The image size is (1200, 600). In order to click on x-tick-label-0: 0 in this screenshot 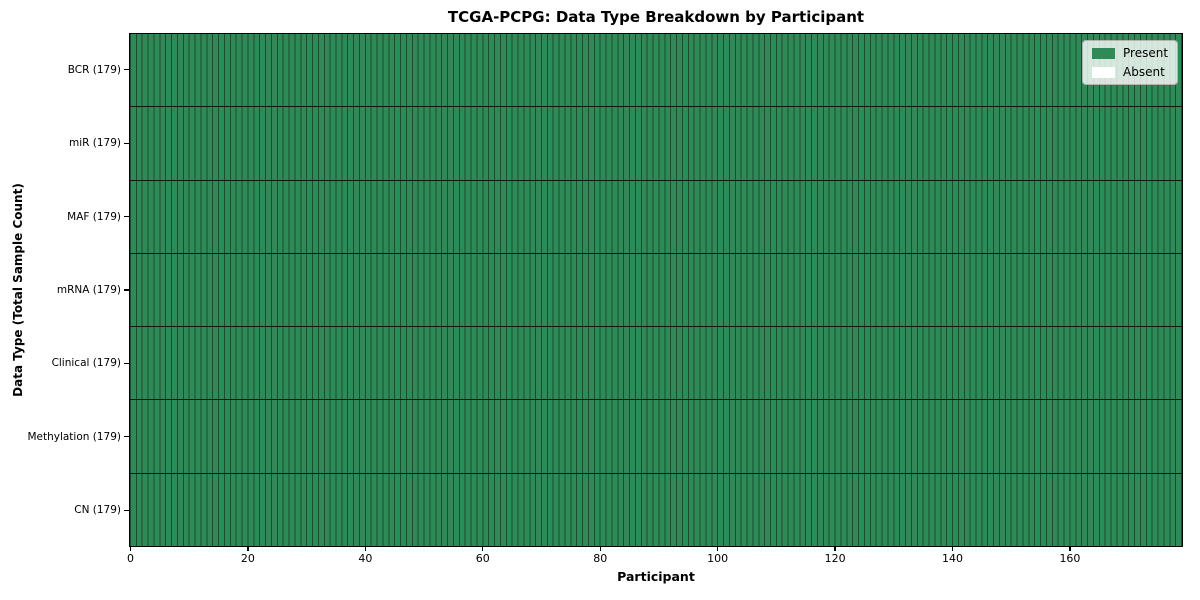, I will do `click(130, 558)`.